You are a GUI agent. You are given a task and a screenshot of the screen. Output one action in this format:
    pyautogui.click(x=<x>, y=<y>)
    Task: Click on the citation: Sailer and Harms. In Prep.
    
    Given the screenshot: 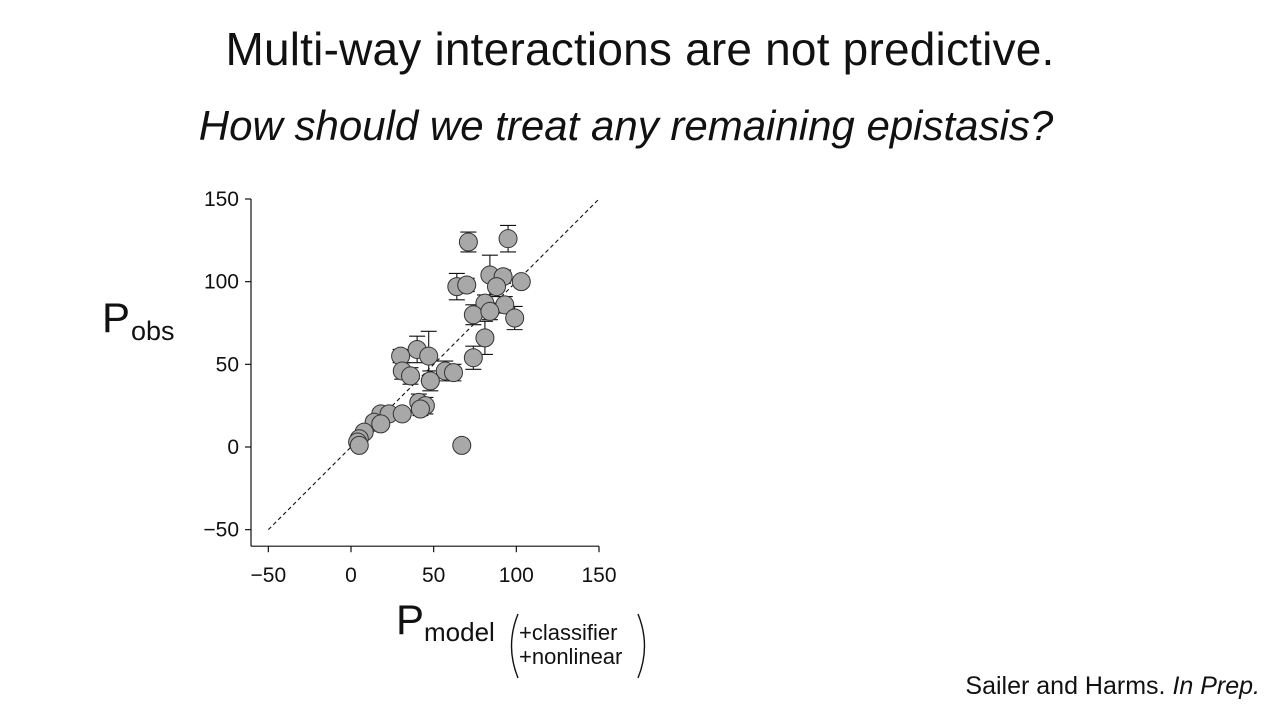 What is the action you would take?
    pyautogui.click(x=1112, y=686)
    